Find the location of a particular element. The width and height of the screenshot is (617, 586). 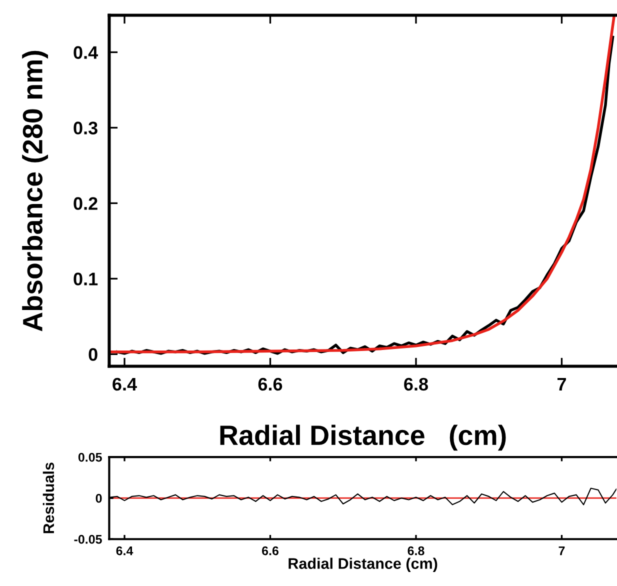

y-tick-label: 0.3 is located at coordinates (86, 128).